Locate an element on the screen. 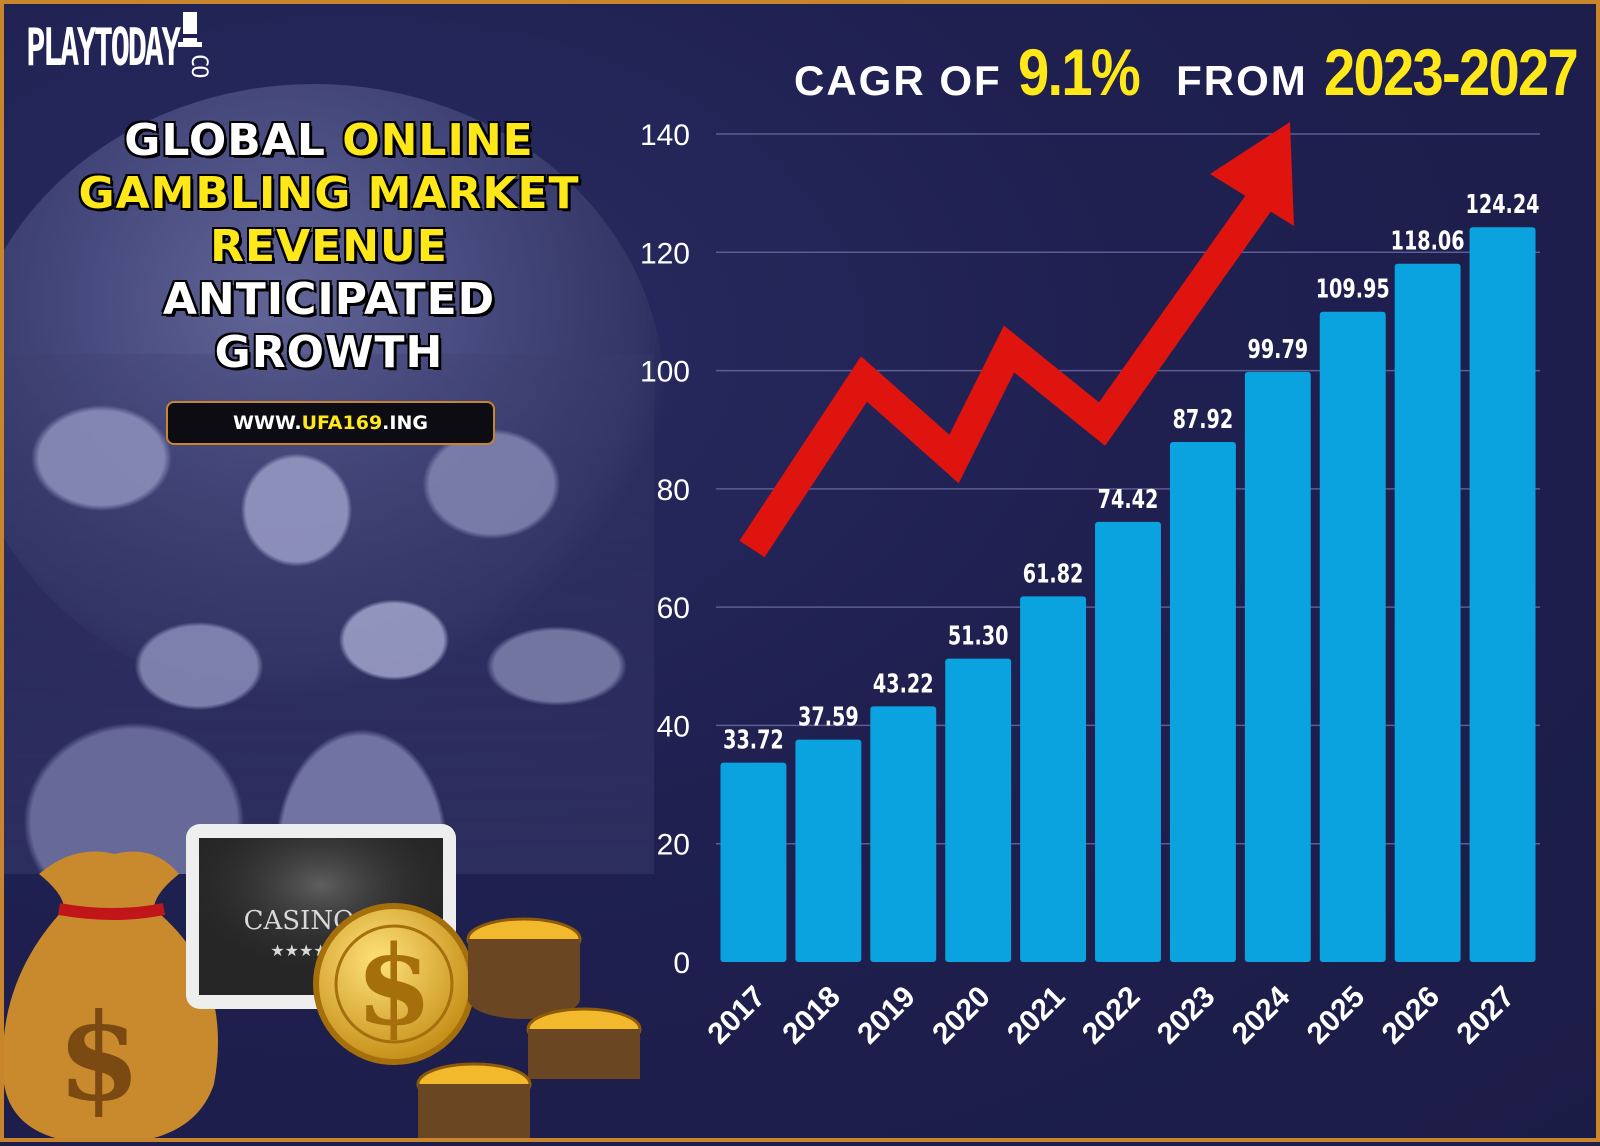 The width and height of the screenshot is (1600, 1146). casino-money-art: $ CASINO ★★★★ $ is located at coordinates (323, 981).